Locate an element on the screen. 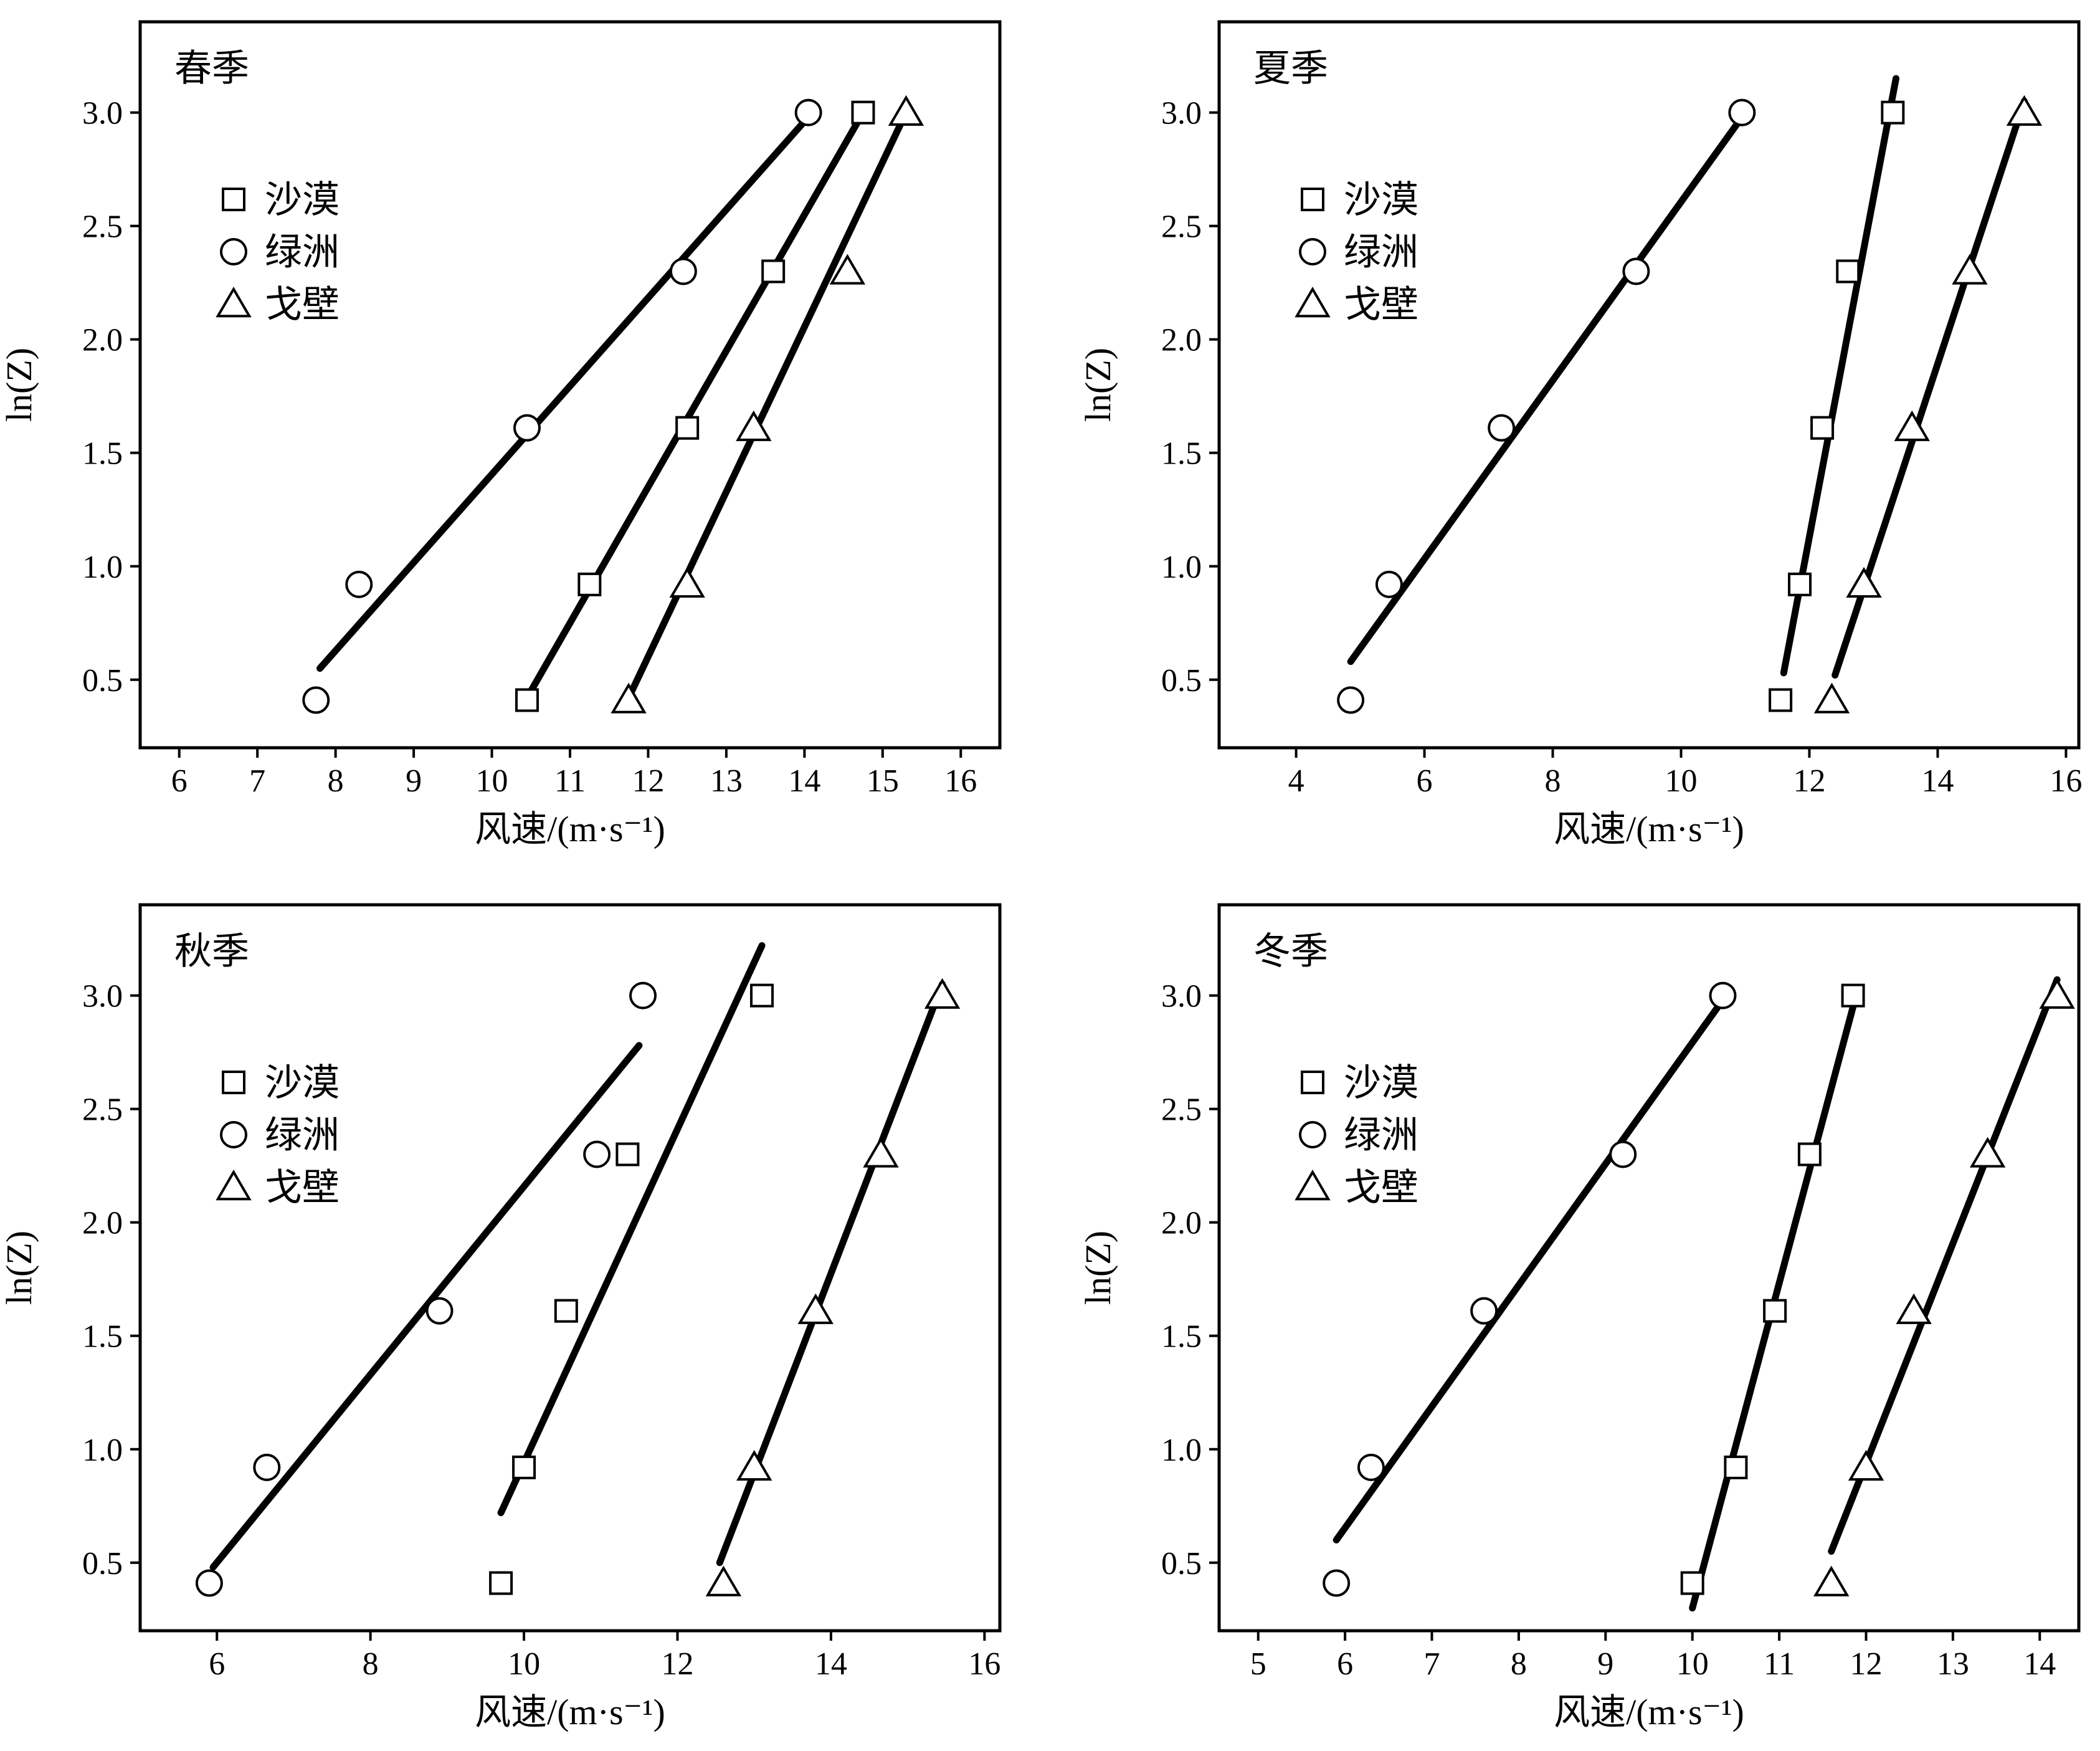  panel-title: 夏季 is located at coordinates (1290, 68).